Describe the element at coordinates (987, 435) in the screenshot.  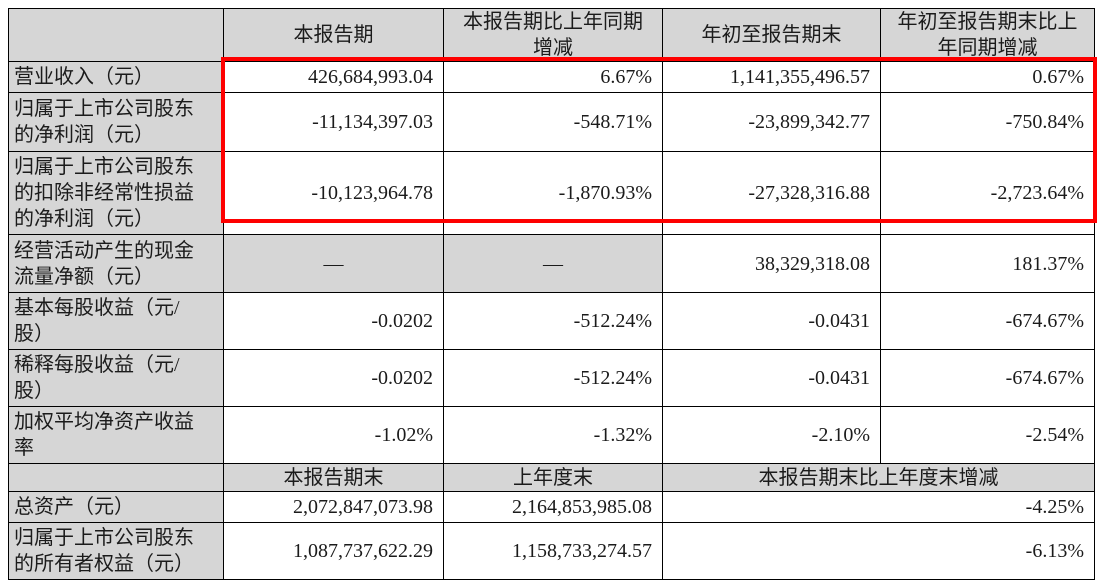
I see `cell-value: -2.54%` at that location.